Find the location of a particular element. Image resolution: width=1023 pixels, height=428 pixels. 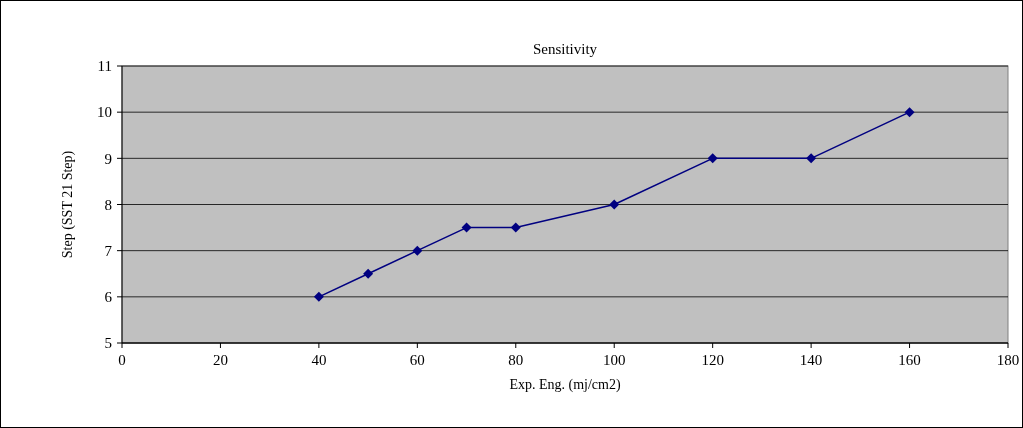

y-tick-label: 5 is located at coordinates (108, 343).